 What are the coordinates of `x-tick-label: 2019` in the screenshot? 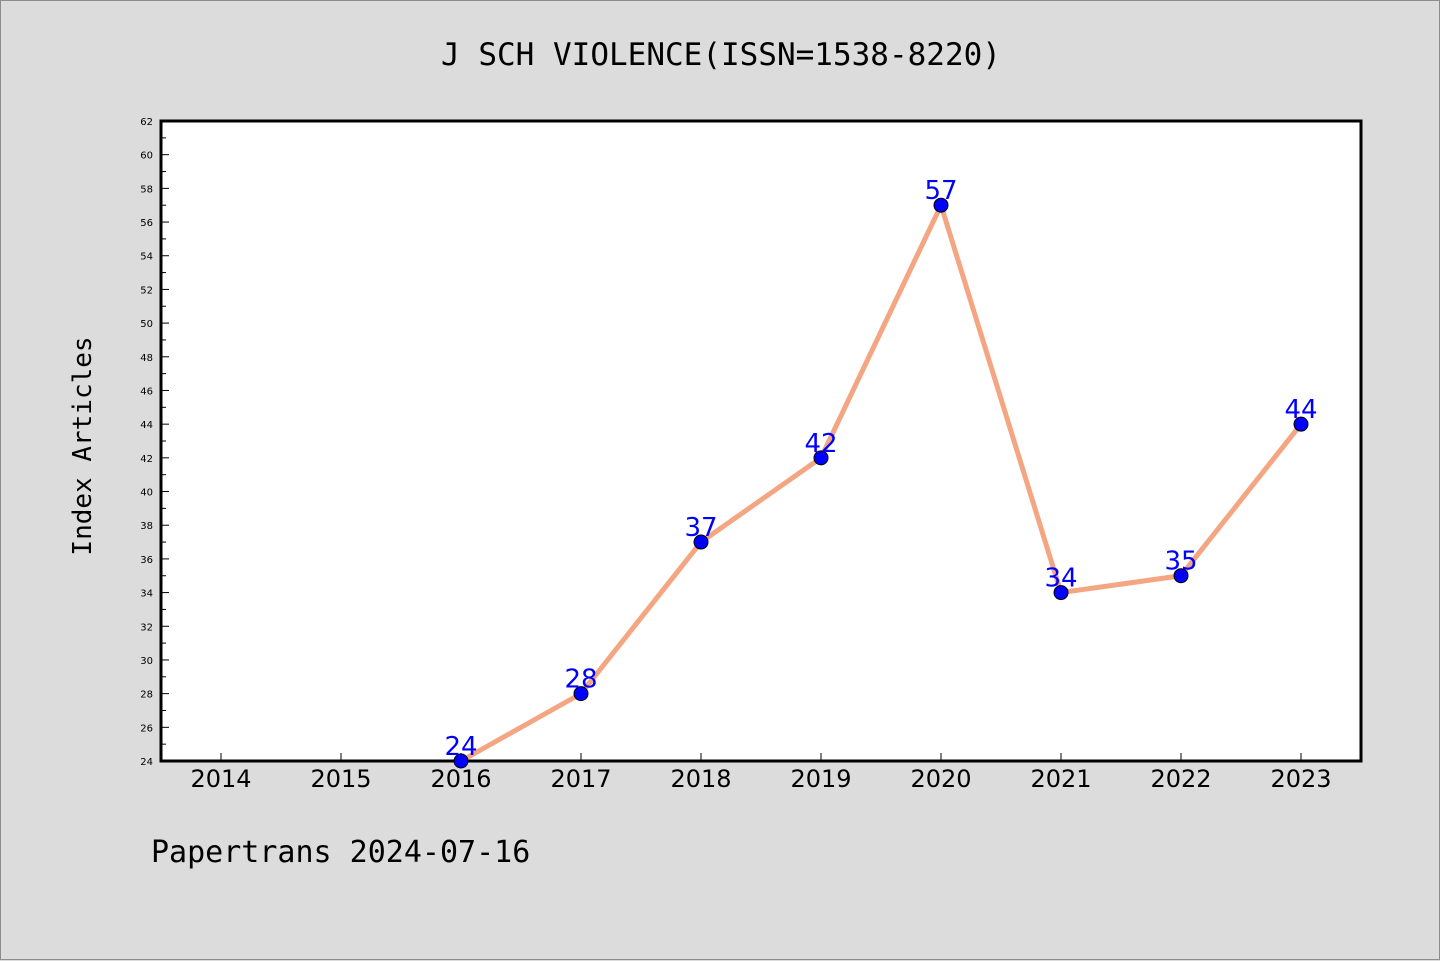 It's located at (820, 779).